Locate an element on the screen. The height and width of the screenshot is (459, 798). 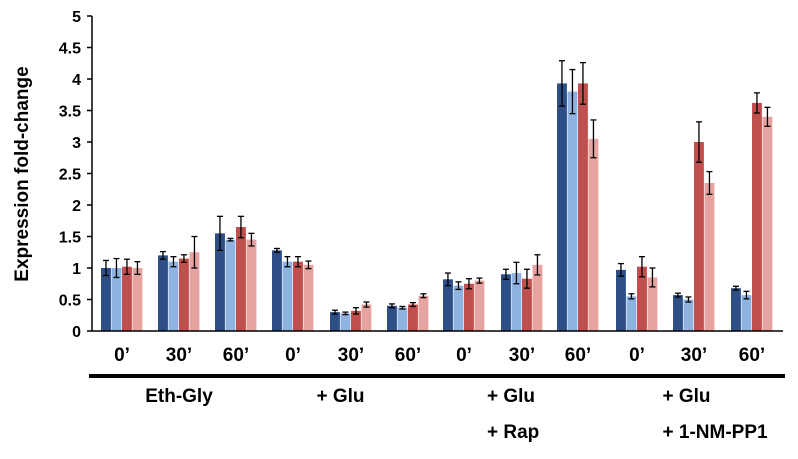
y-tick-label: 0.5 is located at coordinates (70, 301).